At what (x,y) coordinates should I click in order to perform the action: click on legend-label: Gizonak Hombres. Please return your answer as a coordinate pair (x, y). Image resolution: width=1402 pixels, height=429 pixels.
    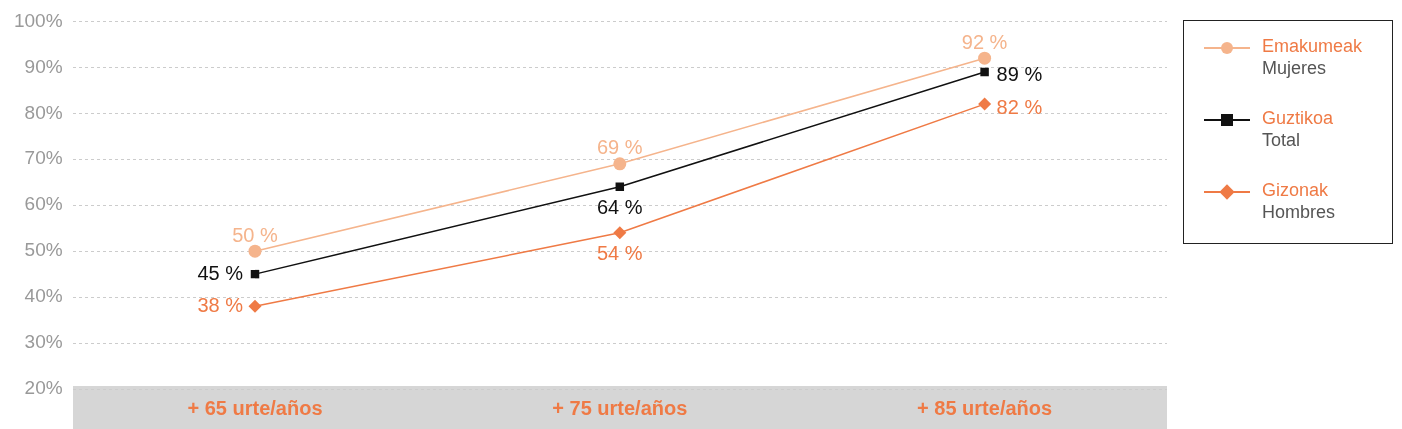
    Looking at the image, I should click on (1299, 201).